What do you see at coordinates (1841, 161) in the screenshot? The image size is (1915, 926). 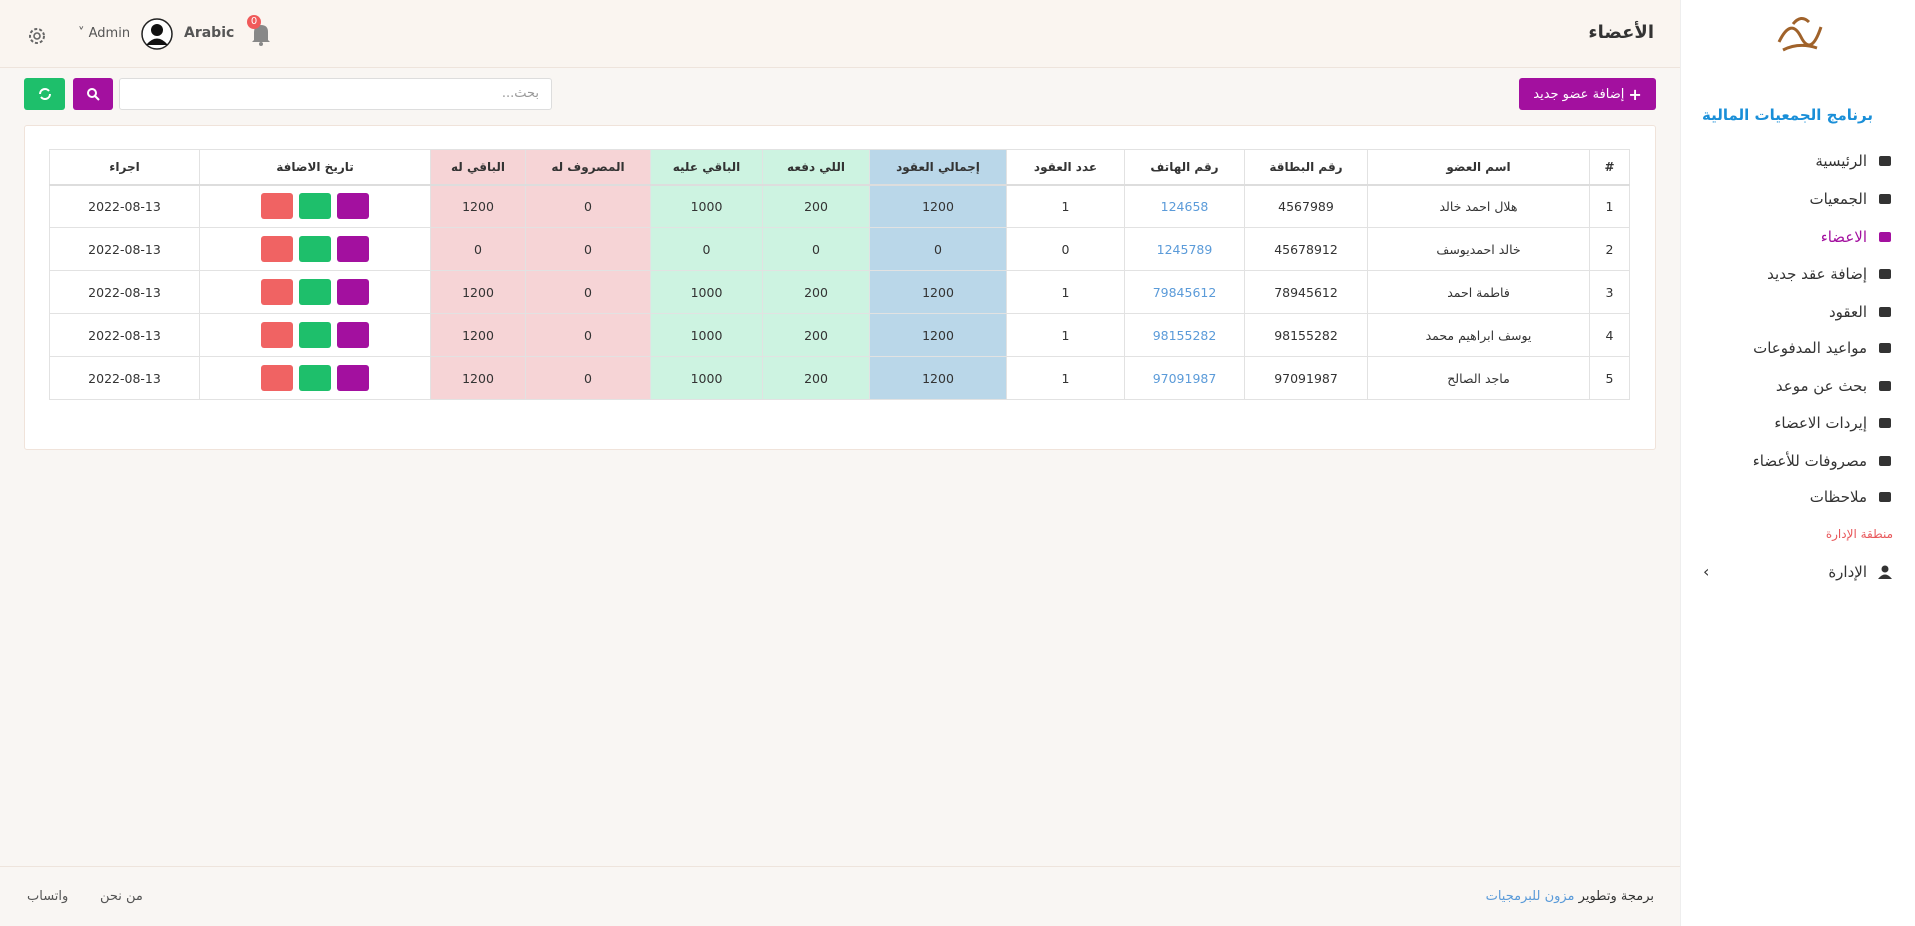 I see `nav-label: الرئيسية` at bounding box center [1841, 161].